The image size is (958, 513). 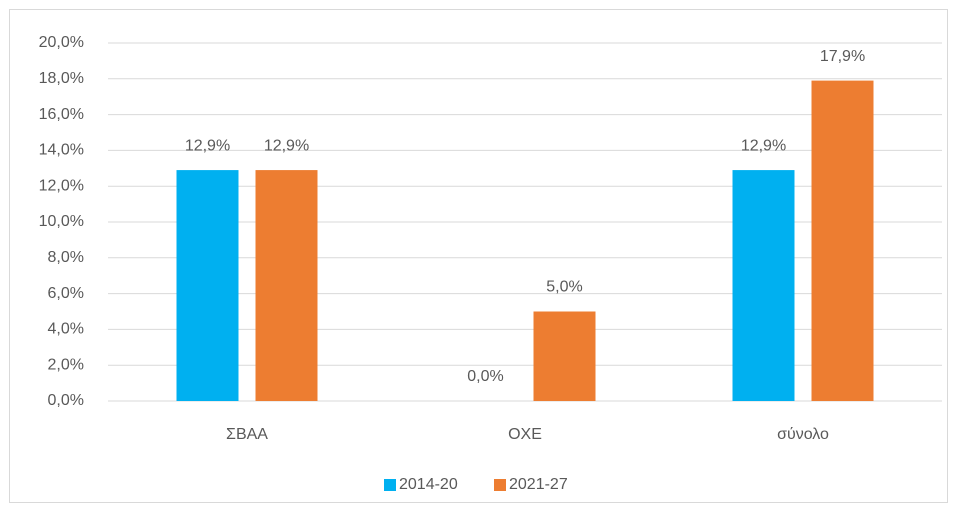 What do you see at coordinates (61, 221) in the screenshot?
I see `y-tick-label: 10,0%` at bounding box center [61, 221].